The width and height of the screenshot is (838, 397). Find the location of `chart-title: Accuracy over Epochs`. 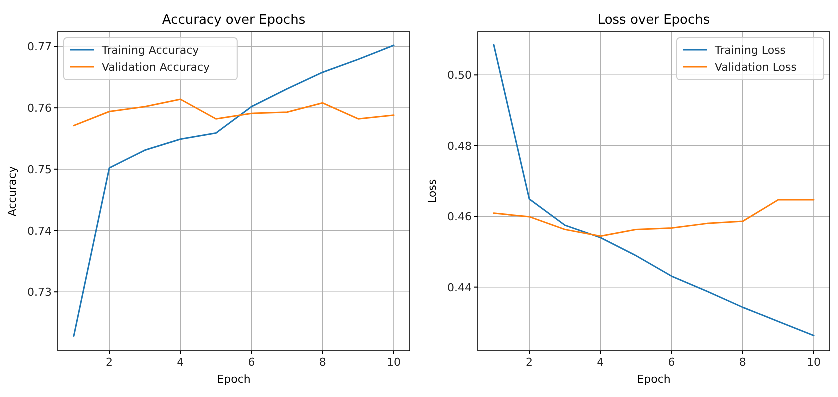

chart-title: Accuracy over Epochs is located at coordinates (234, 20).